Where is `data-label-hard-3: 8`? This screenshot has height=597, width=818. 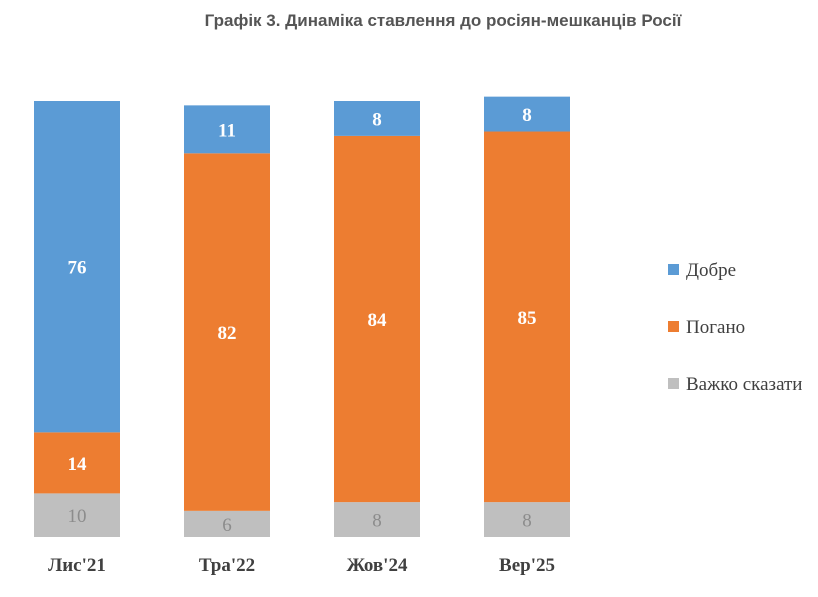
data-label-hard-3: 8 is located at coordinates (527, 521).